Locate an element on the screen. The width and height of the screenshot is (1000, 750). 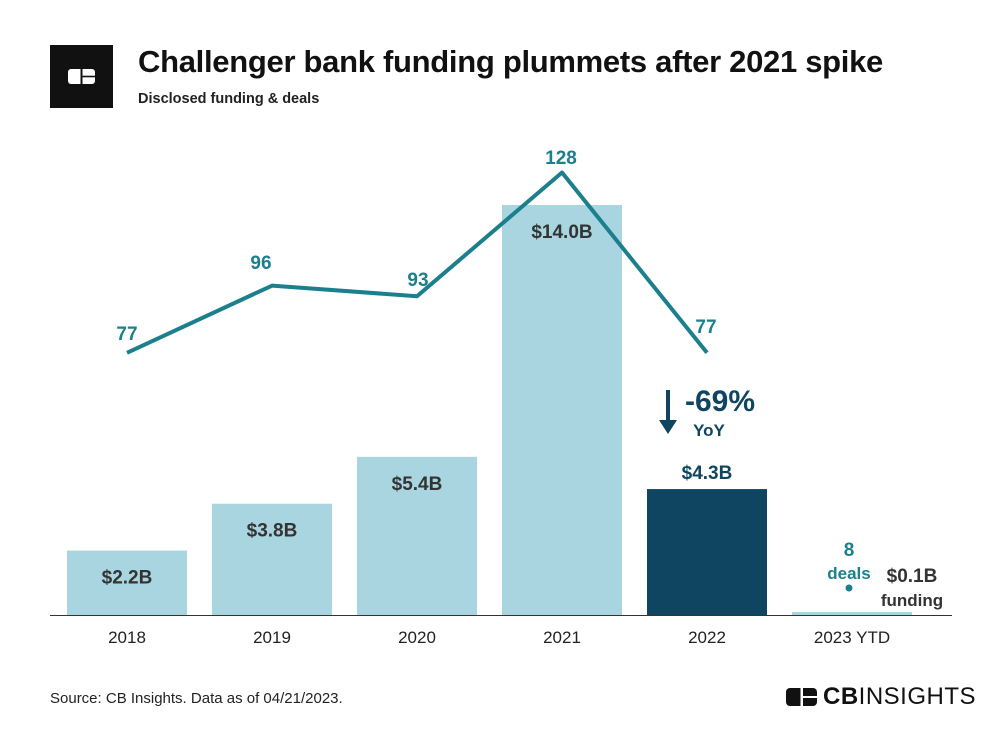
deal-count-label-2019: 96 is located at coordinates (260, 263).